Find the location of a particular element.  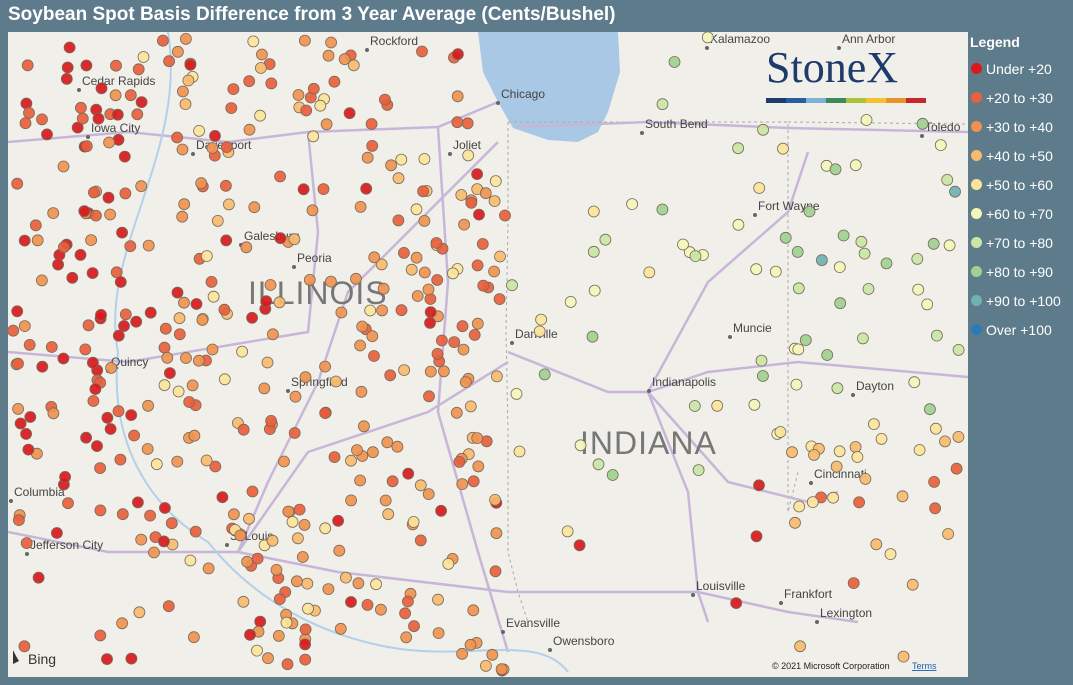

legend-item: +20 to +30 is located at coordinates (1020, 97).